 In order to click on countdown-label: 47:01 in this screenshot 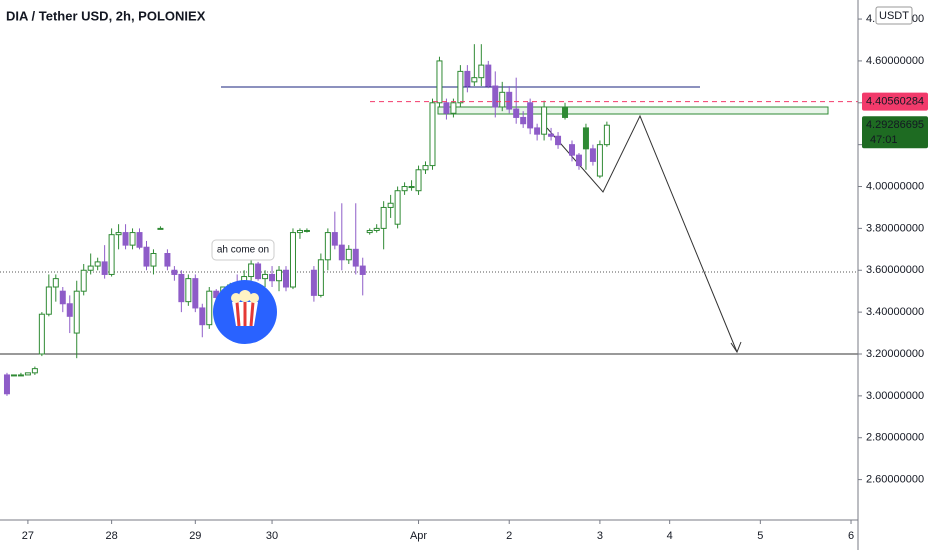, I will do `click(884, 140)`.